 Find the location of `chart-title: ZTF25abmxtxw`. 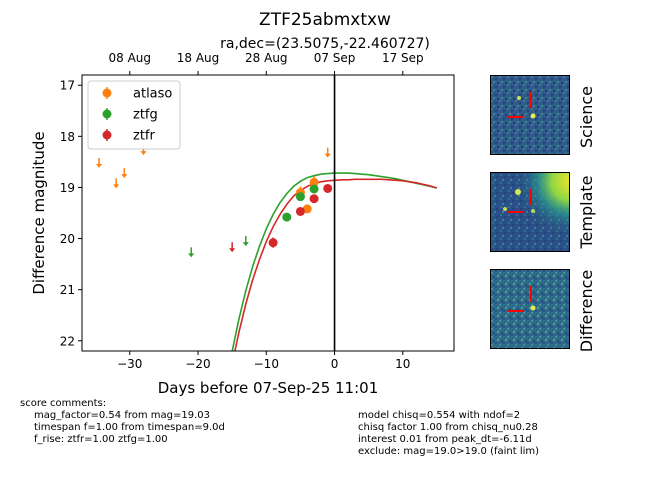

chart-title: ZTF25abmxtxw is located at coordinates (325, 20).